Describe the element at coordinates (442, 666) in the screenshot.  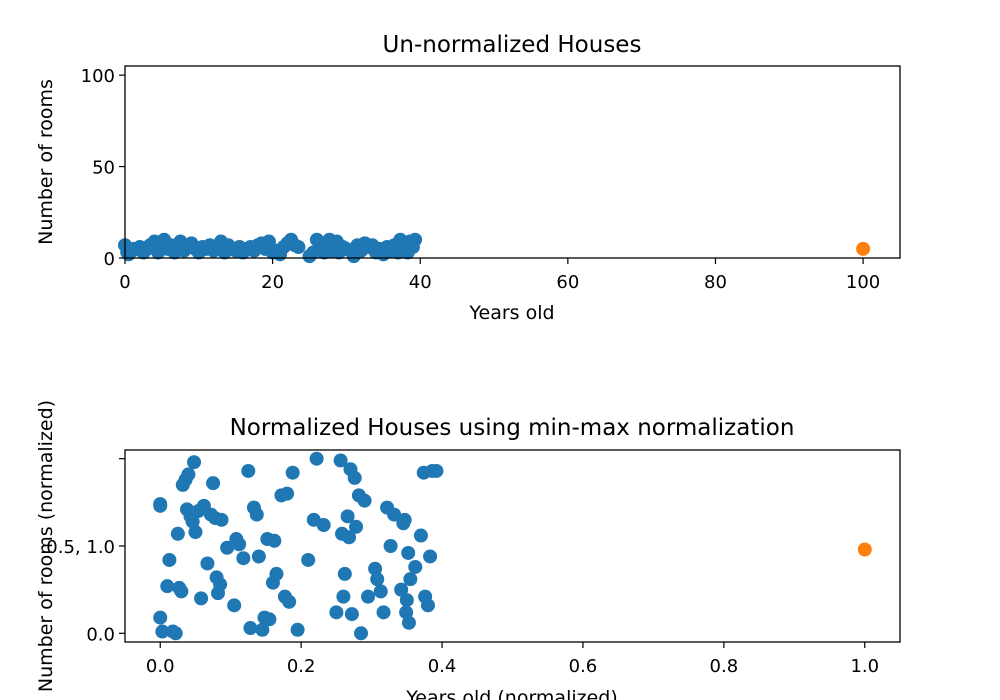
I see `x-tick-label: 0.4` at that location.